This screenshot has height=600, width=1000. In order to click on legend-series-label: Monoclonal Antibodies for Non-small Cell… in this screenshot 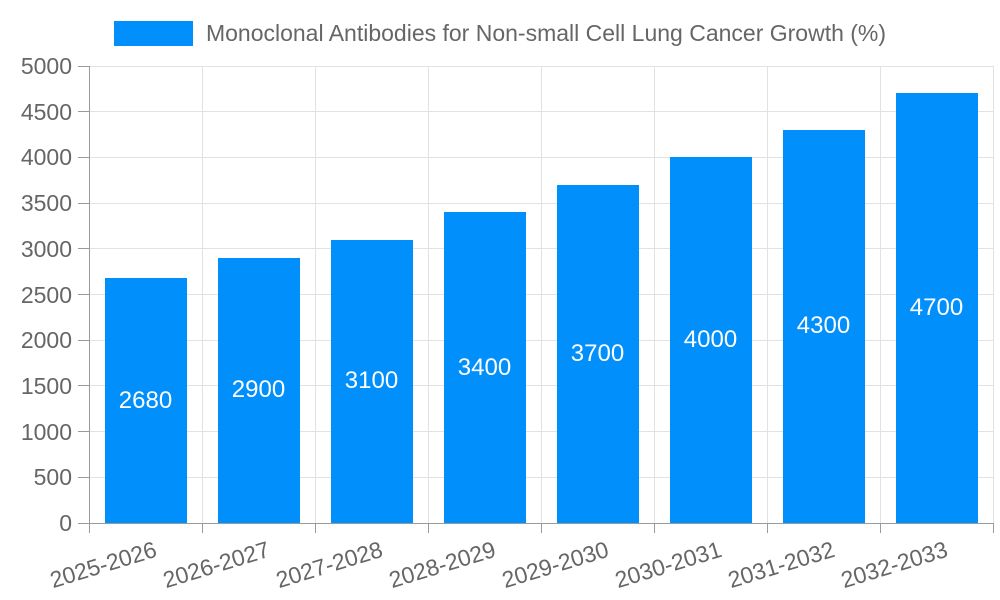, I will do `click(546, 33)`.